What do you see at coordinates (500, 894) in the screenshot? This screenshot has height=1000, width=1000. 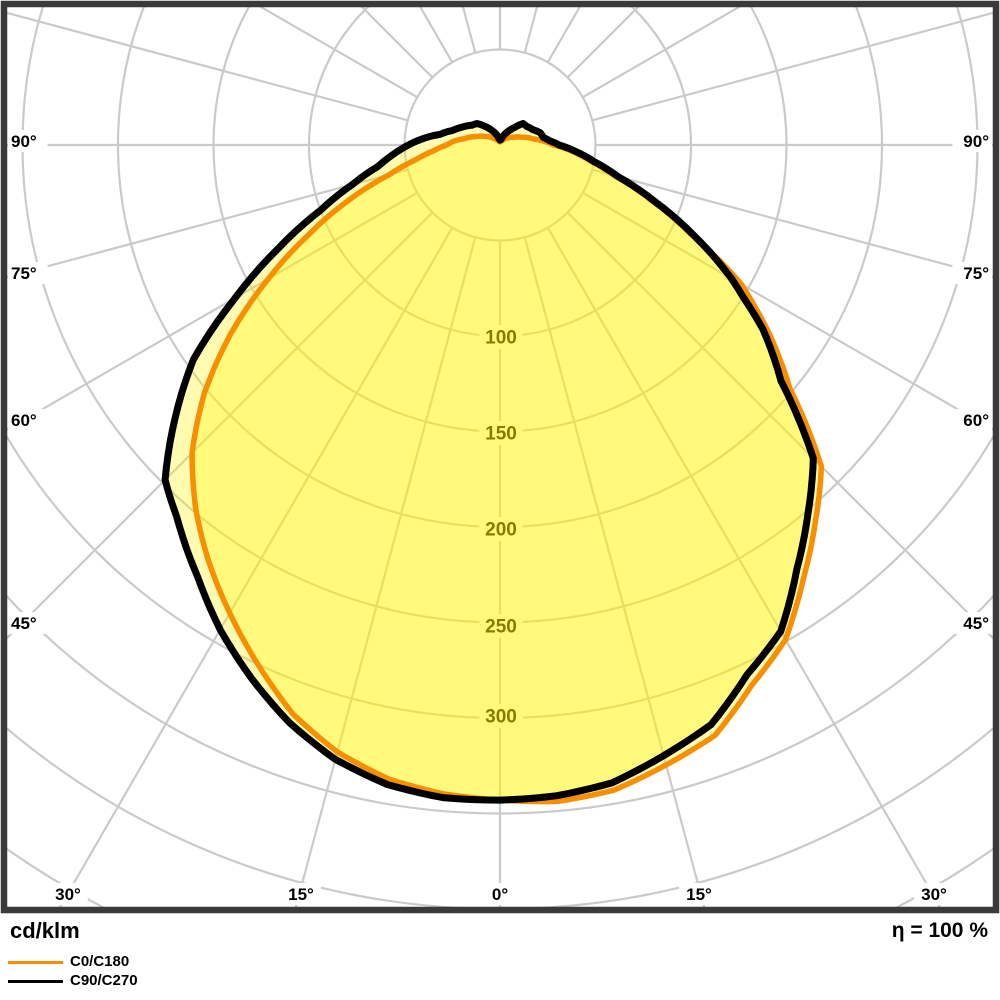 I see `angle-label-bottom: 0°` at bounding box center [500, 894].